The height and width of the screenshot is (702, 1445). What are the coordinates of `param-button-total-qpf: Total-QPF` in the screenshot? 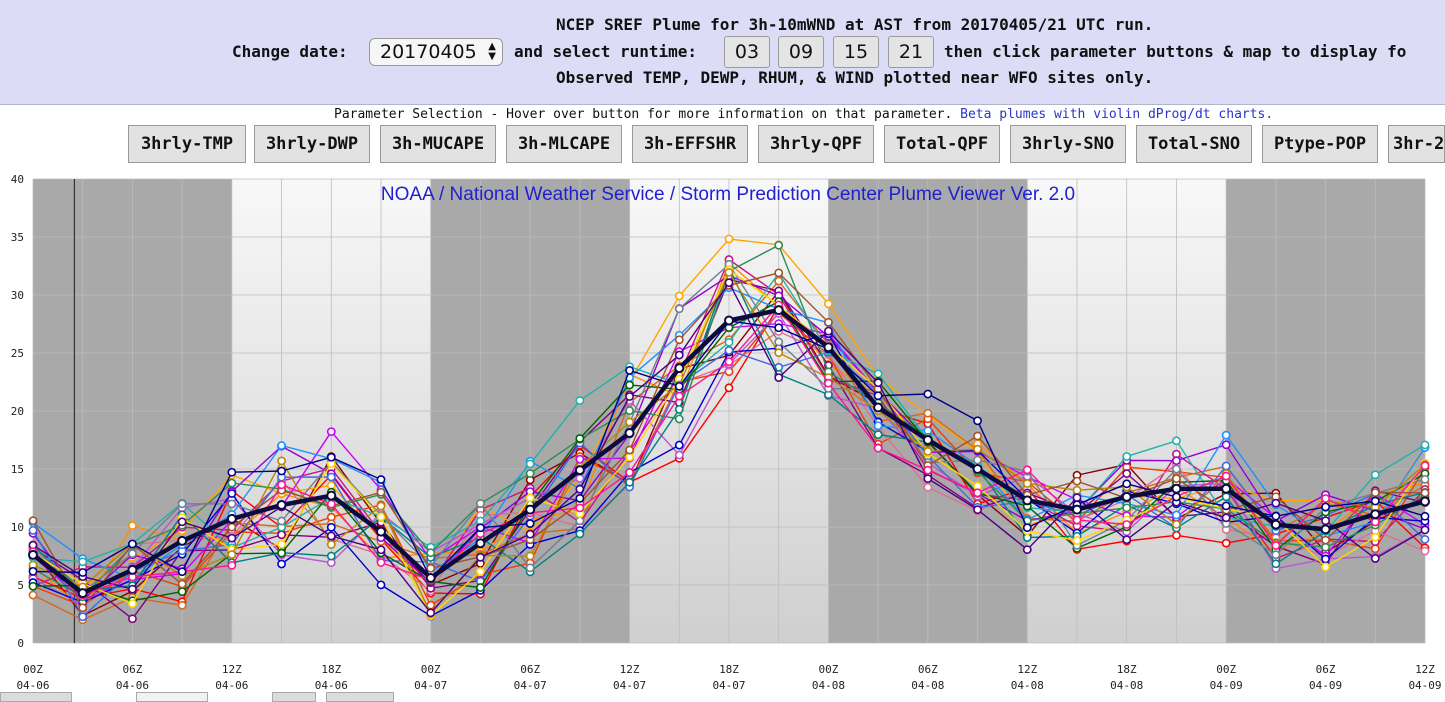 It's located at (942, 144).